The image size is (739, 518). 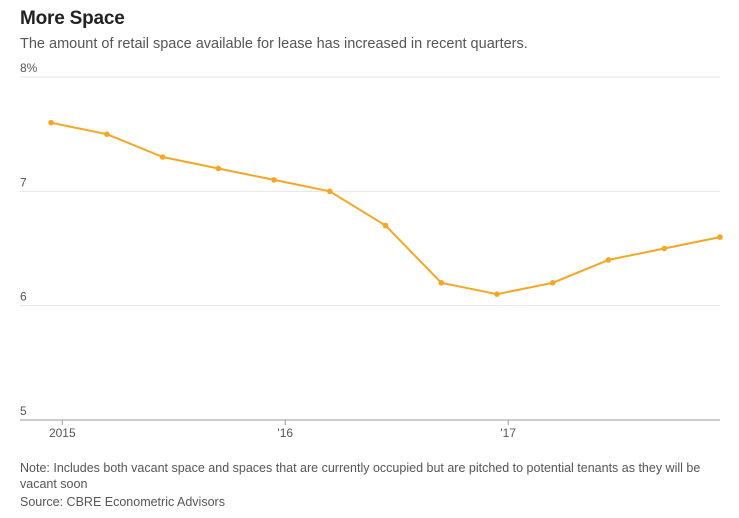 I want to click on chart-title: More Space, so click(x=72, y=18).